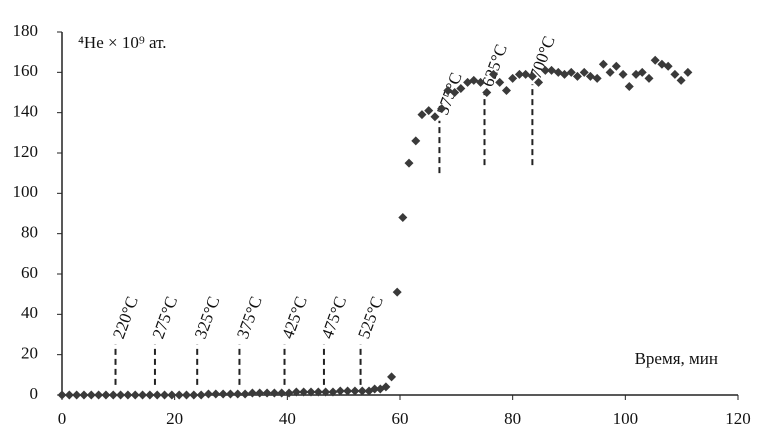 Image resolution: width=758 pixels, height=444 pixels. I want to click on y-tick-label: 160, so click(26, 70).